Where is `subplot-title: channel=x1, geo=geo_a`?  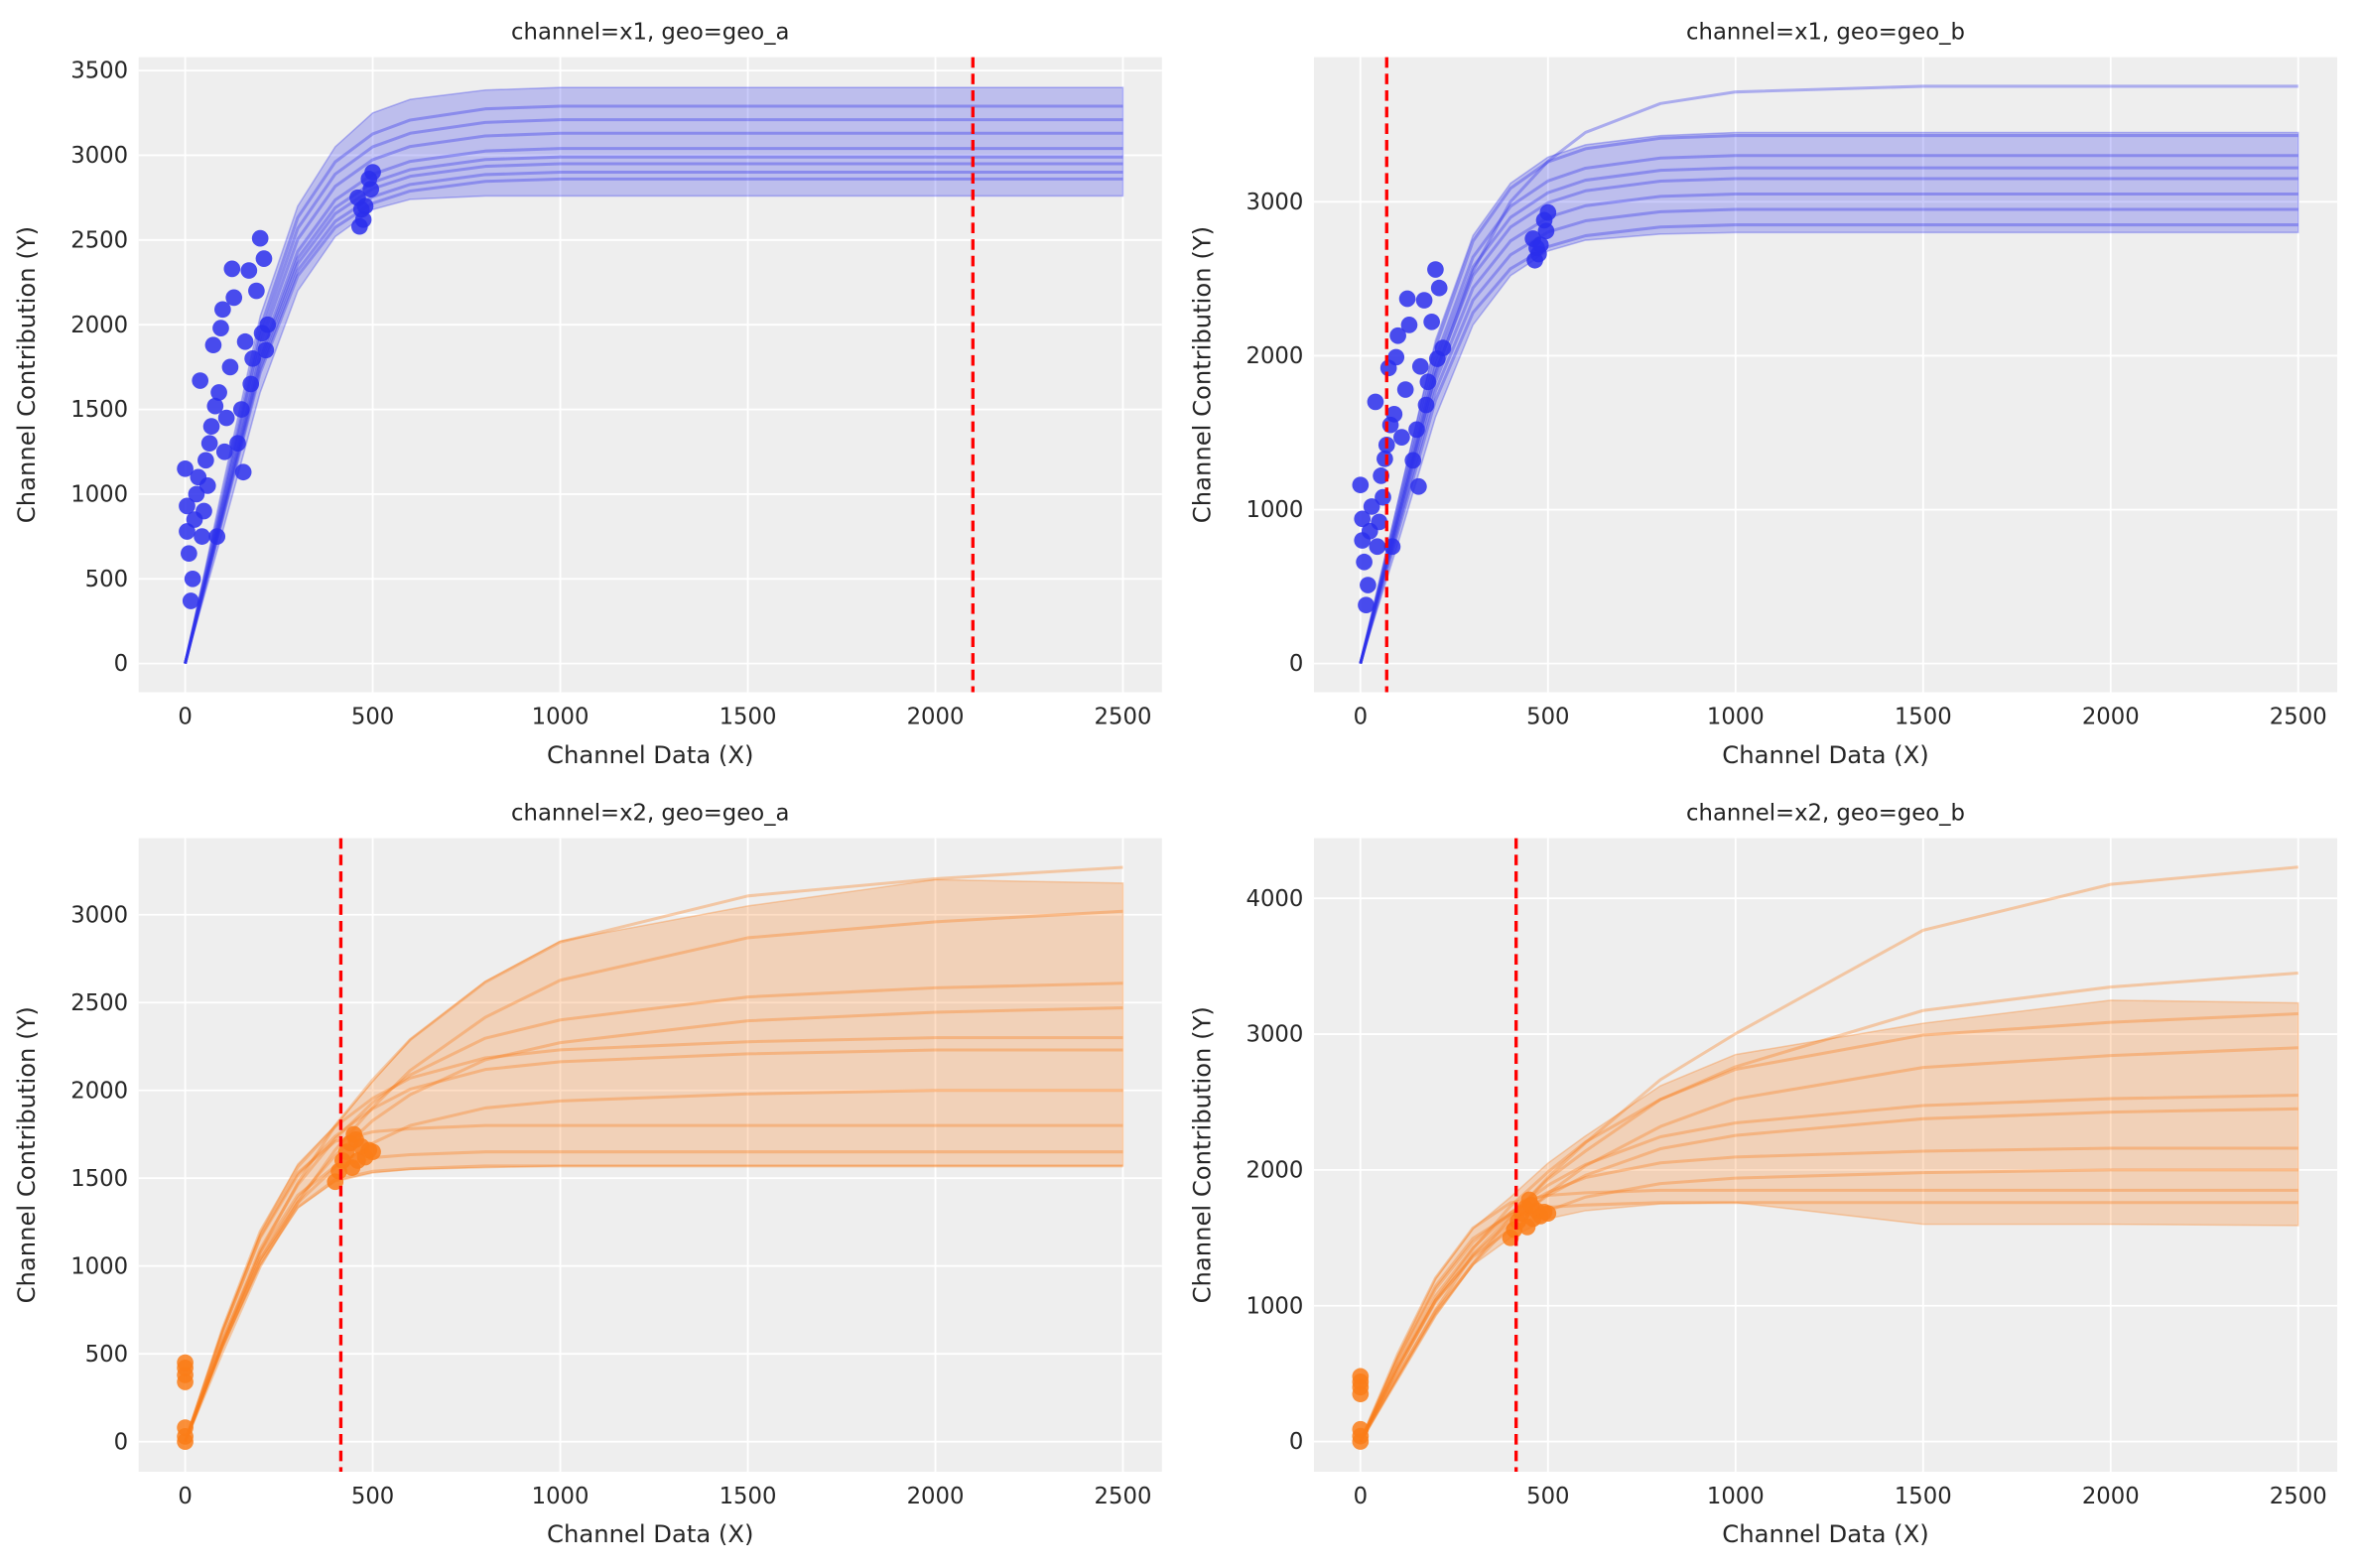 subplot-title: channel=x1, geo=geo_a is located at coordinates (650, 32).